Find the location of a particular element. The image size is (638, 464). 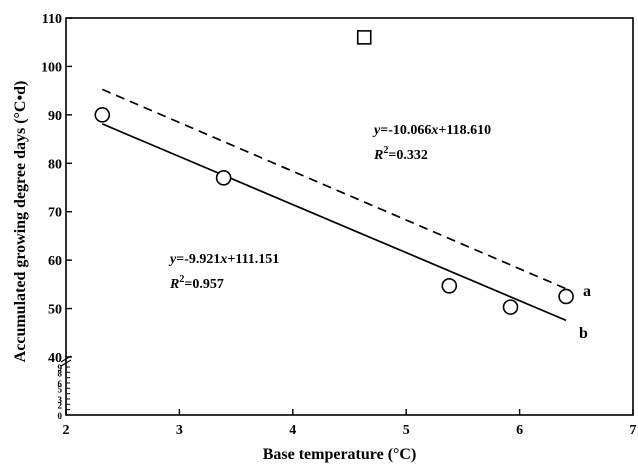

equation-part: =-9.921 is located at coordinates (198, 259).